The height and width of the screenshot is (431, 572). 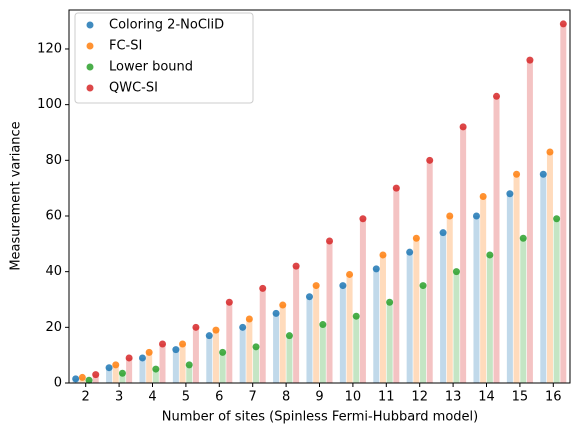 I want to click on x-tick-label: 8, so click(x=286, y=397).